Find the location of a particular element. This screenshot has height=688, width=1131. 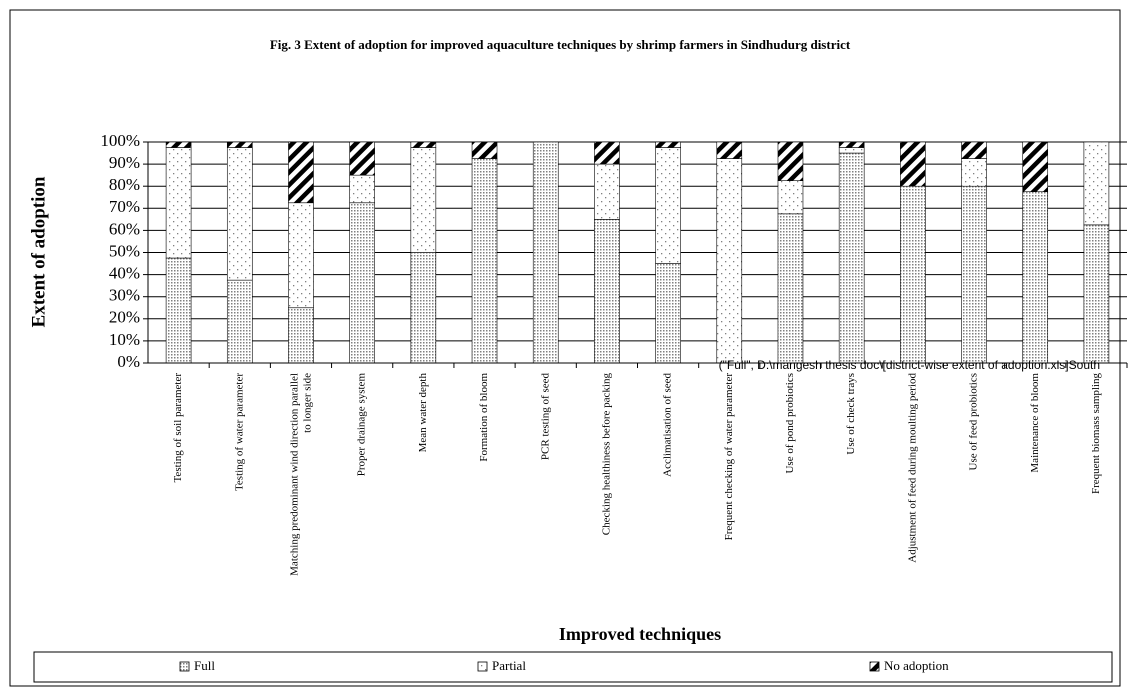

y-axis-title: Extent of adoption is located at coordinates (38, 251).